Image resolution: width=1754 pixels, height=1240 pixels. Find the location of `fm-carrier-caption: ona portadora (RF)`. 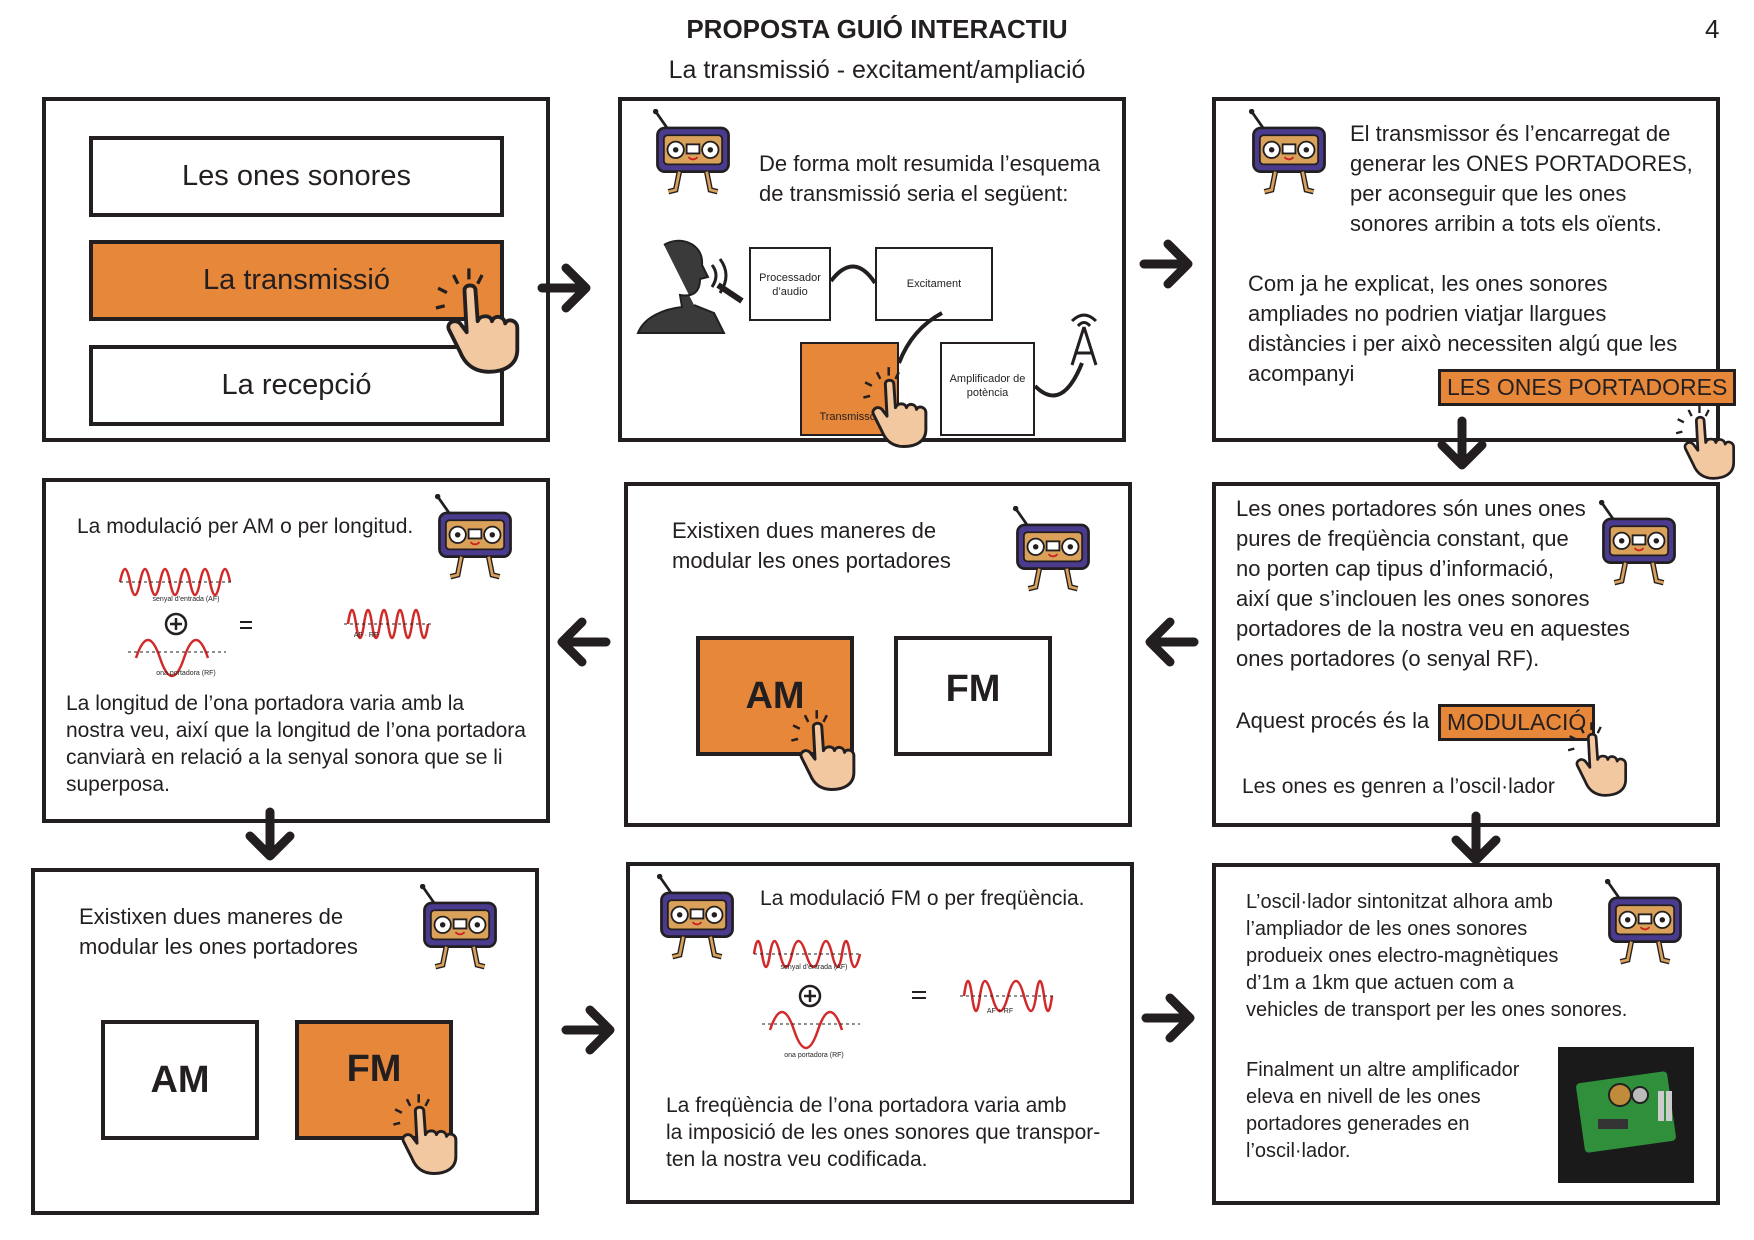

fm-carrier-caption: ona portadora (RF) is located at coordinates (814, 1055).